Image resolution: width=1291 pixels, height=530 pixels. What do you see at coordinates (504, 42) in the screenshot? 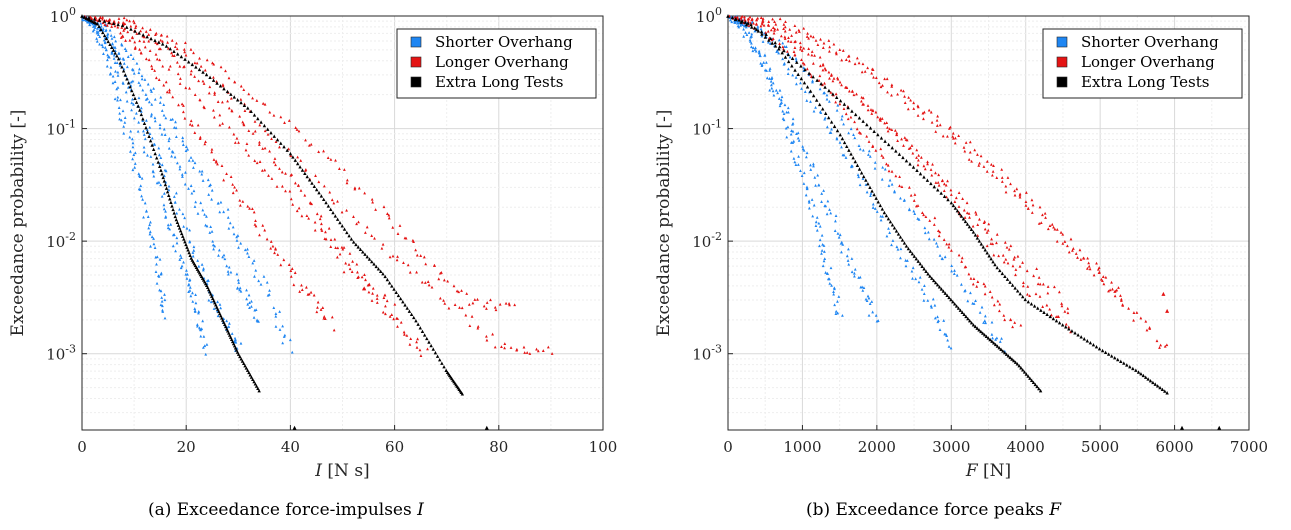
I see `legend-label: Shorter Overhang` at bounding box center [504, 42].